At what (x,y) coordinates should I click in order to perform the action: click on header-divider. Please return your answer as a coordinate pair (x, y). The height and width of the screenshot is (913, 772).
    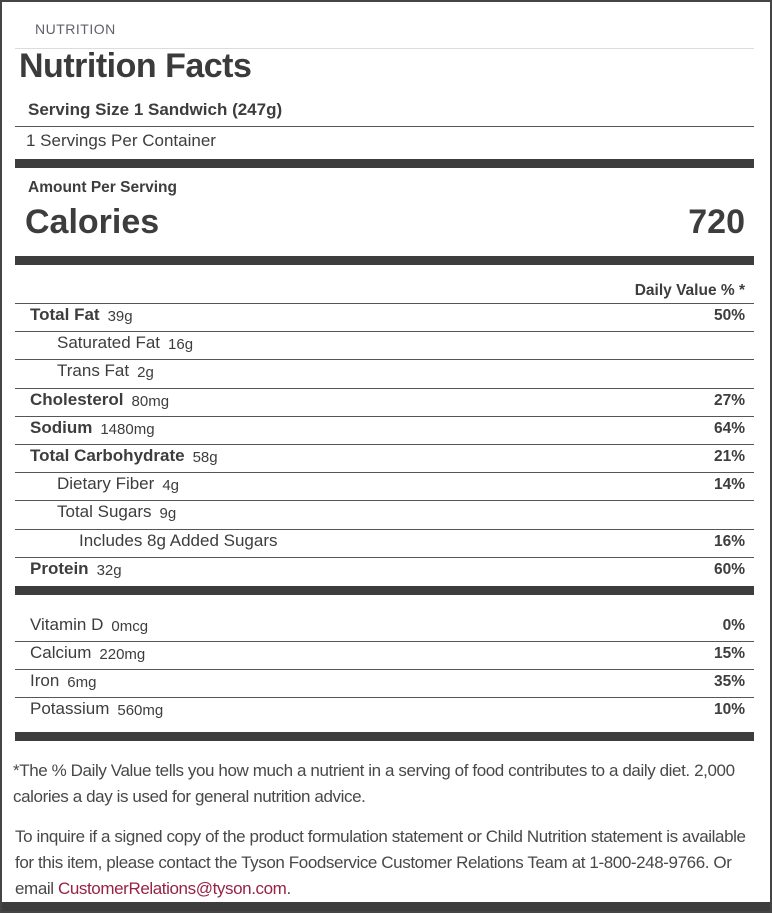
    Looking at the image, I should click on (384, 48).